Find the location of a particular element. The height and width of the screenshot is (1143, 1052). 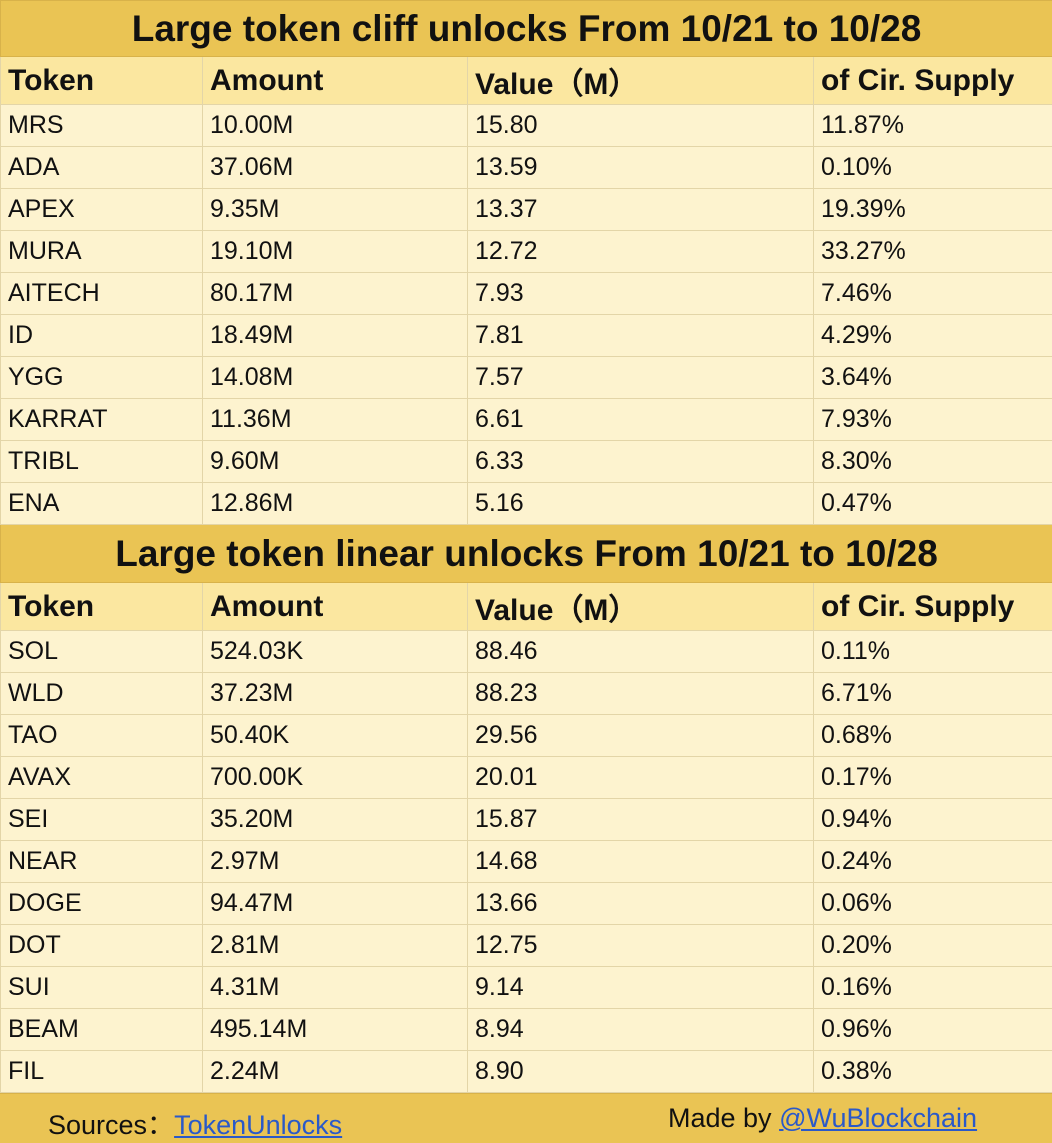

cliff-cell-token: YGG is located at coordinates (102, 378).